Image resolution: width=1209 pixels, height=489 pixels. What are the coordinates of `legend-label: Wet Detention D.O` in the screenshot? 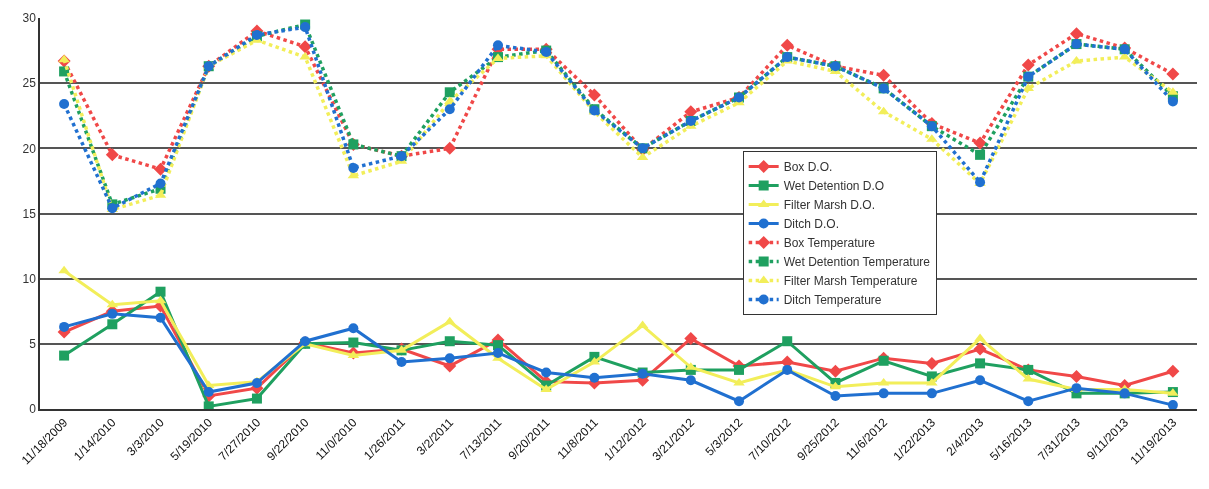 It's located at (834, 186).